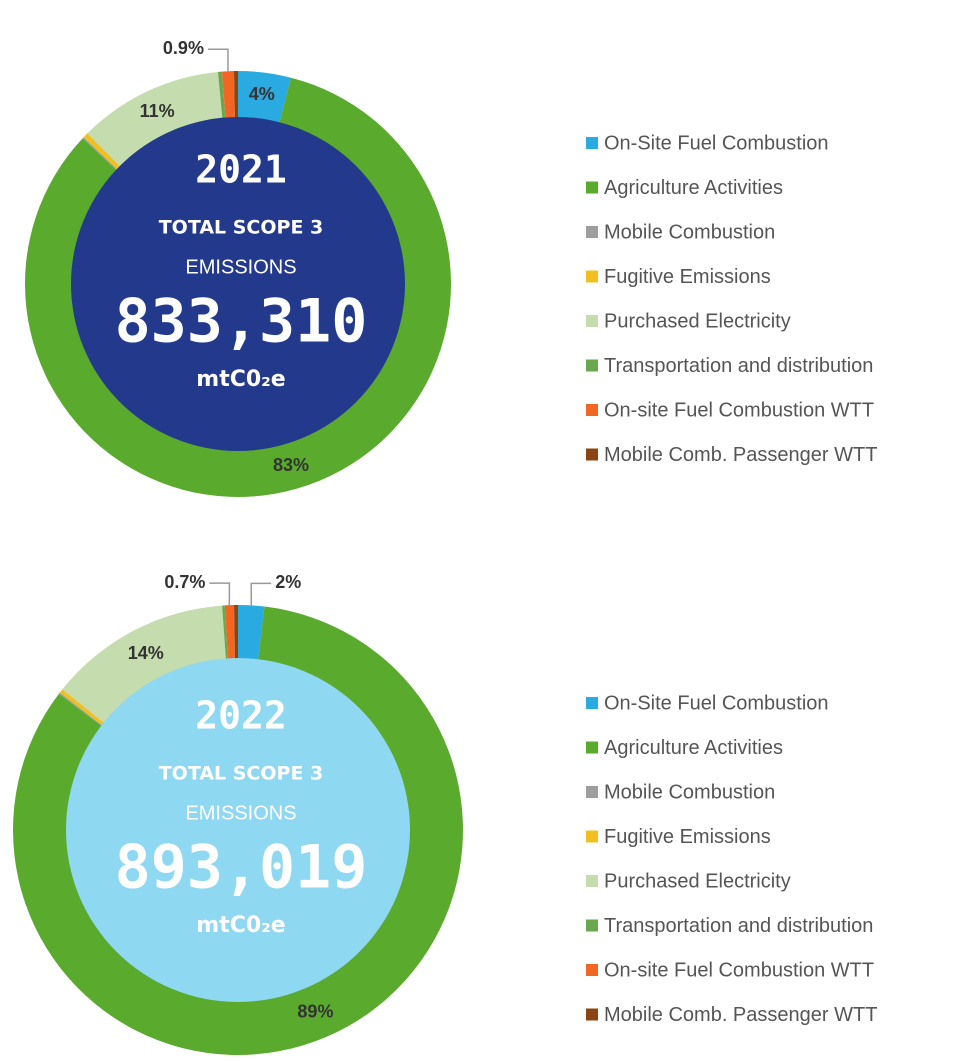  I want to click on center-text: 893,019, so click(241, 868).